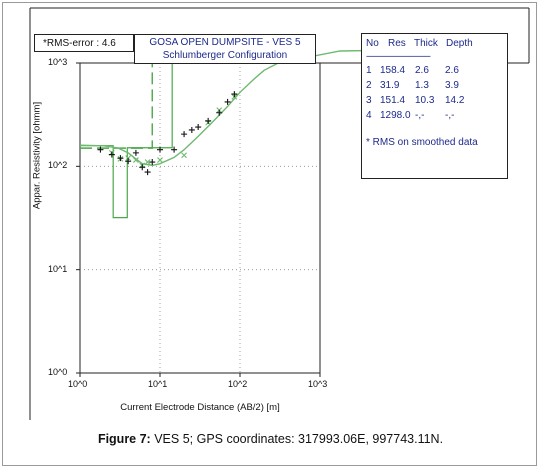  What do you see at coordinates (395, 115) in the screenshot?
I see `layer-res: 1298.0` at bounding box center [395, 115].